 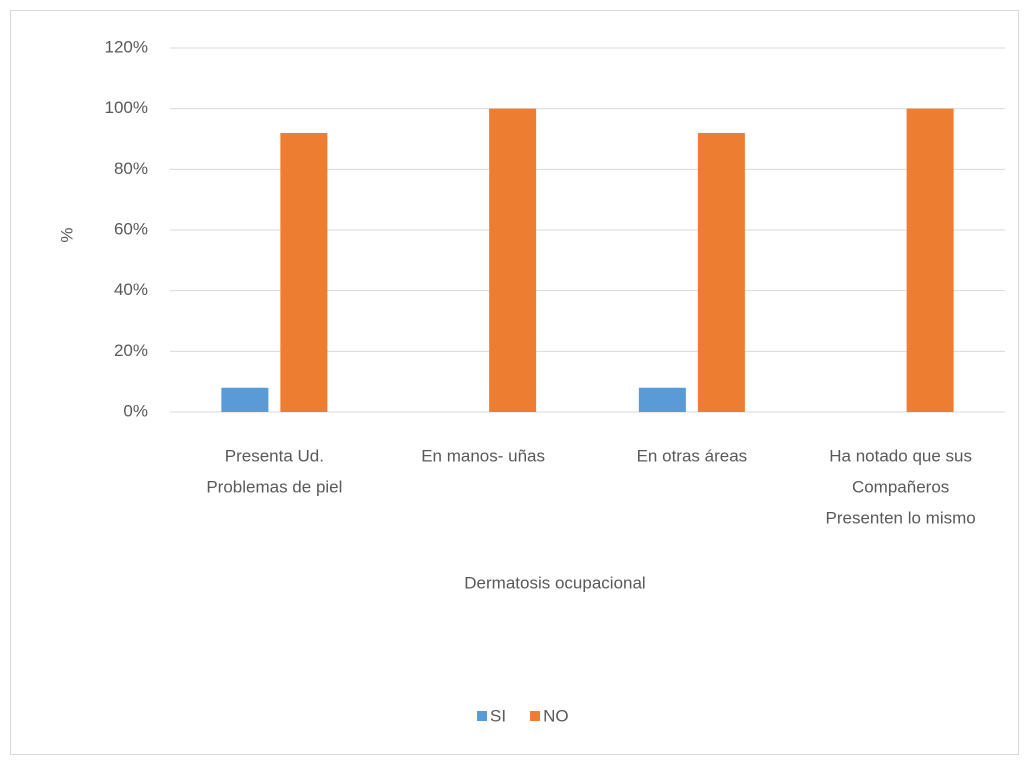 What do you see at coordinates (554, 582) in the screenshot?
I see `x-axis-label: Dermatosis ocupacional` at bounding box center [554, 582].